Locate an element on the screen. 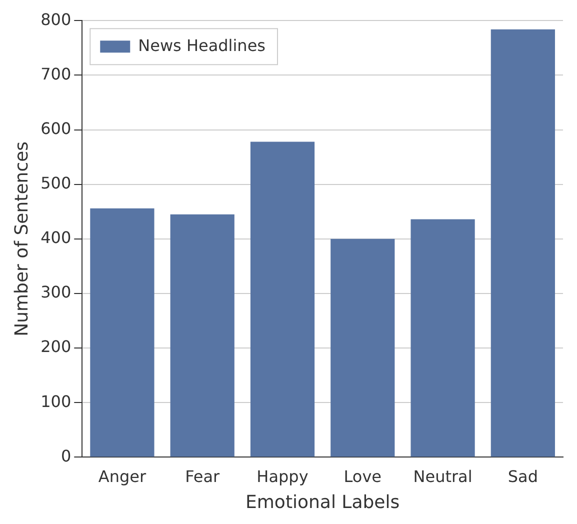  y-tick-label: 100 is located at coordinates (56, 401).